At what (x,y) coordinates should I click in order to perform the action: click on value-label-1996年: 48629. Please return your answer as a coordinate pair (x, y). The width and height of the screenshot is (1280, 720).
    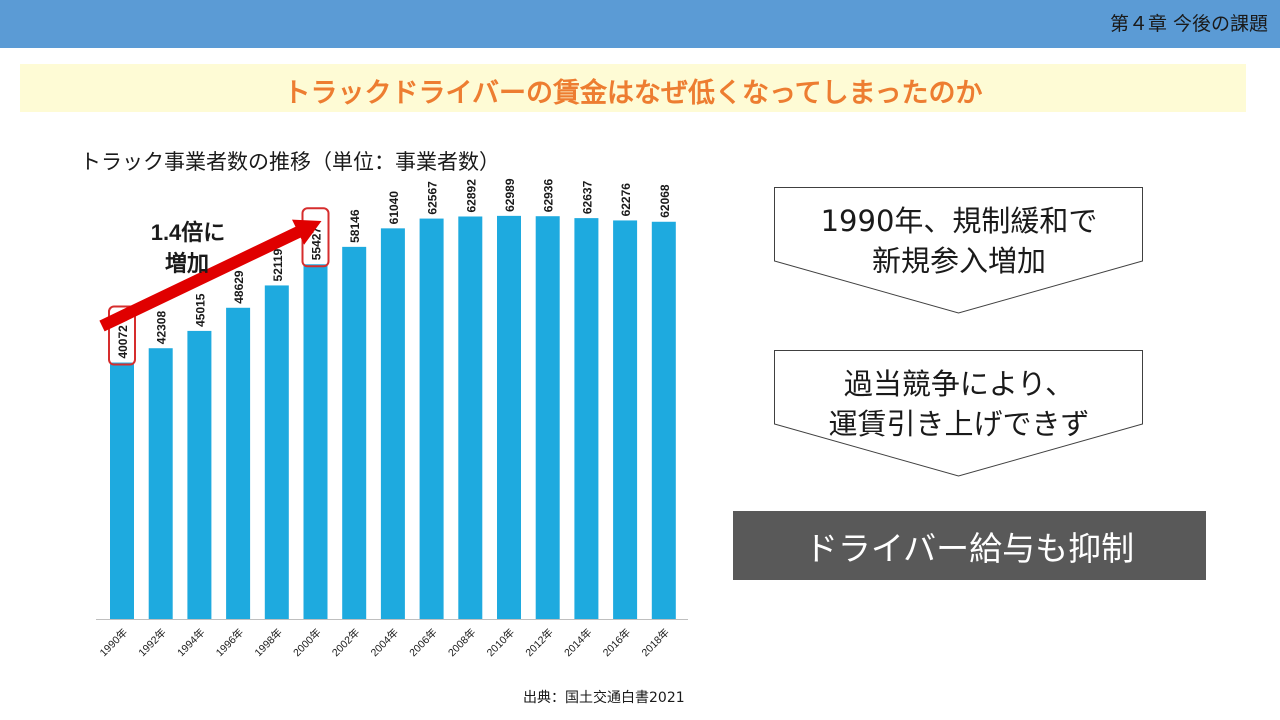
    Looking at the image, I should click on (239, 287).